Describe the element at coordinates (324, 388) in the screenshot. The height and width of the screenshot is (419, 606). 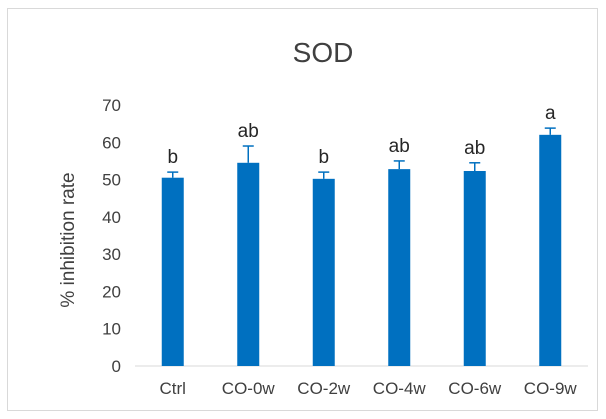
I see `x-tick-label: CO-2w` at that location.